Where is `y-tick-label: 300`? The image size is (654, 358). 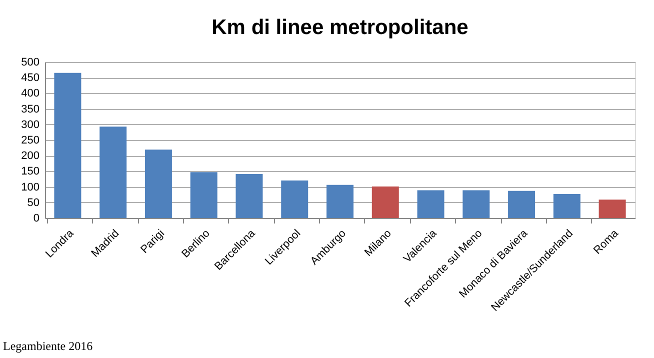 y-tick-label: 300 is located at coordinates (30, 124).